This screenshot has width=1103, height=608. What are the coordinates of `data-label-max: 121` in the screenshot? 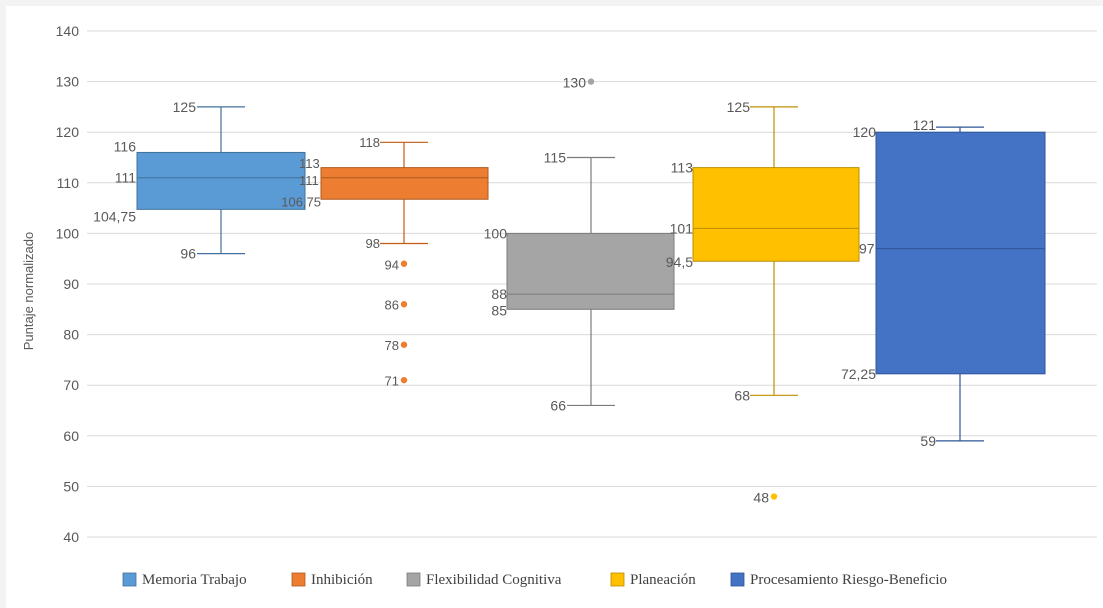 It's located at (925, 125).